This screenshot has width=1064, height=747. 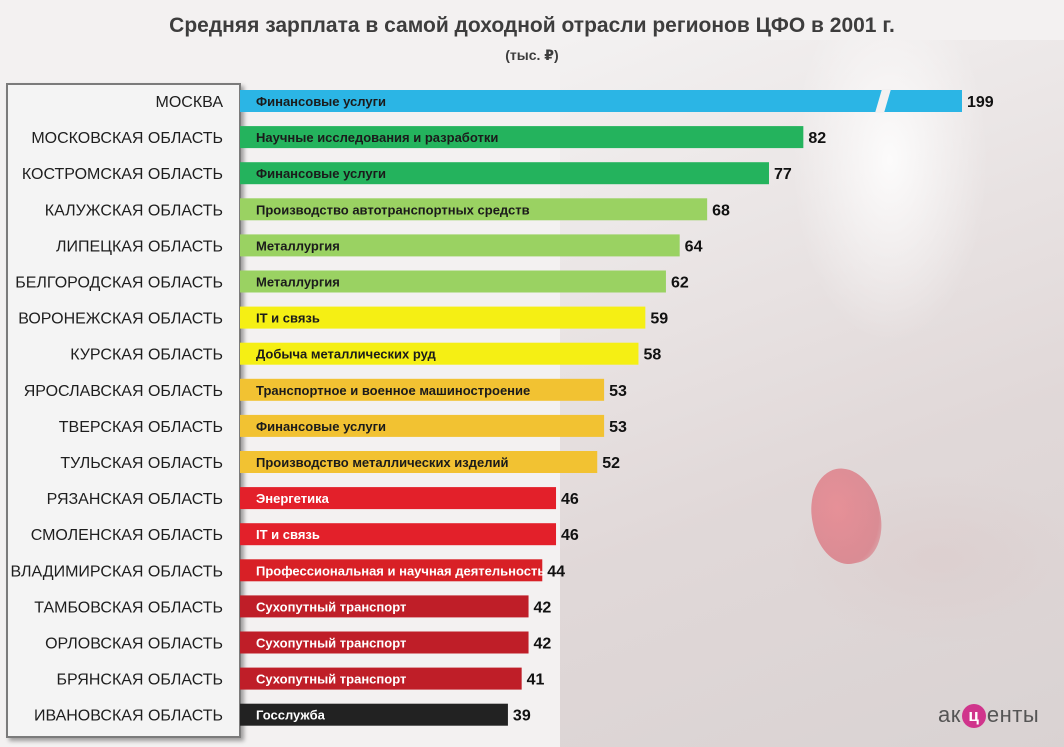 What do you see at coordinates (1013, 714) in the screenshot?
I see `brand-logo-right: енты` at bounding box center [1013, 714].